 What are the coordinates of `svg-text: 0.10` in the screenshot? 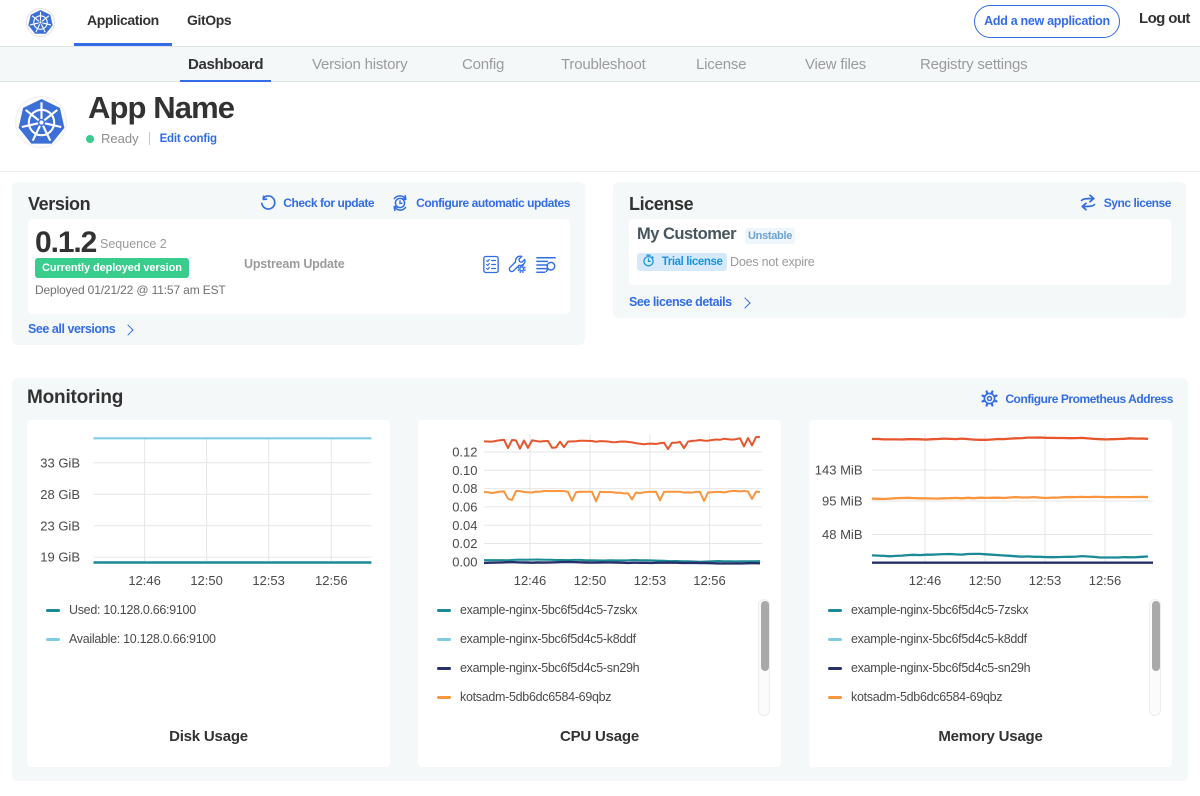 It's located at (464, 470).